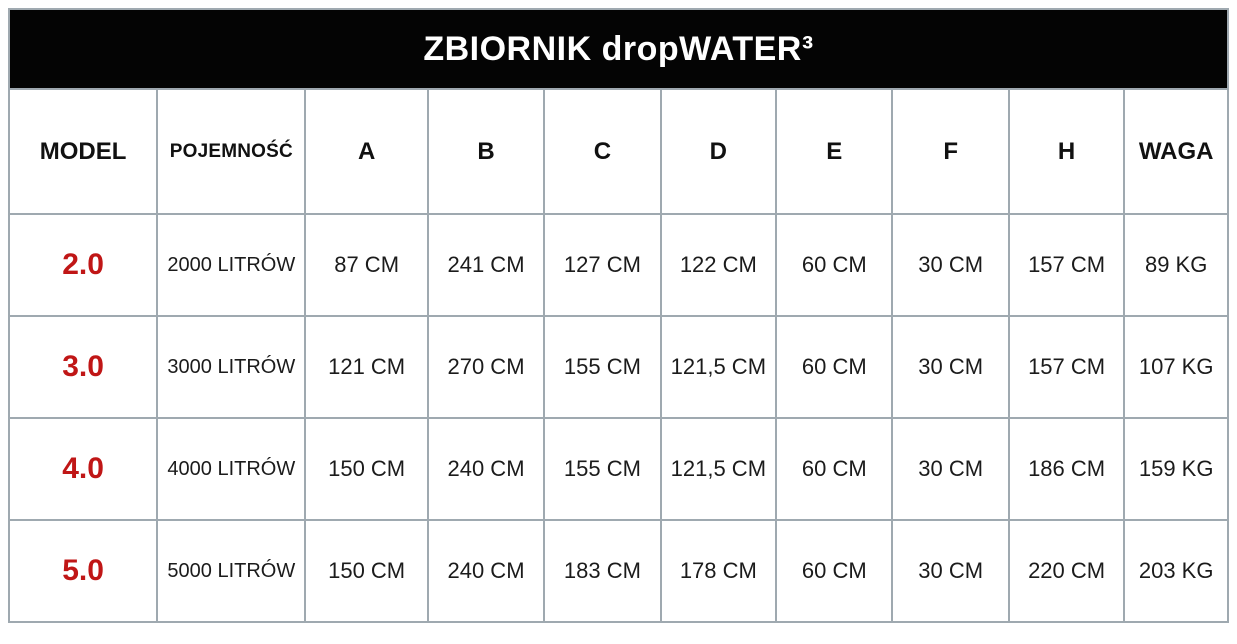 The image size is (1237, 644). Describe the element at coordinates (366, 367) in the screenshot. I see `cell-a: 121 CM` at that location.